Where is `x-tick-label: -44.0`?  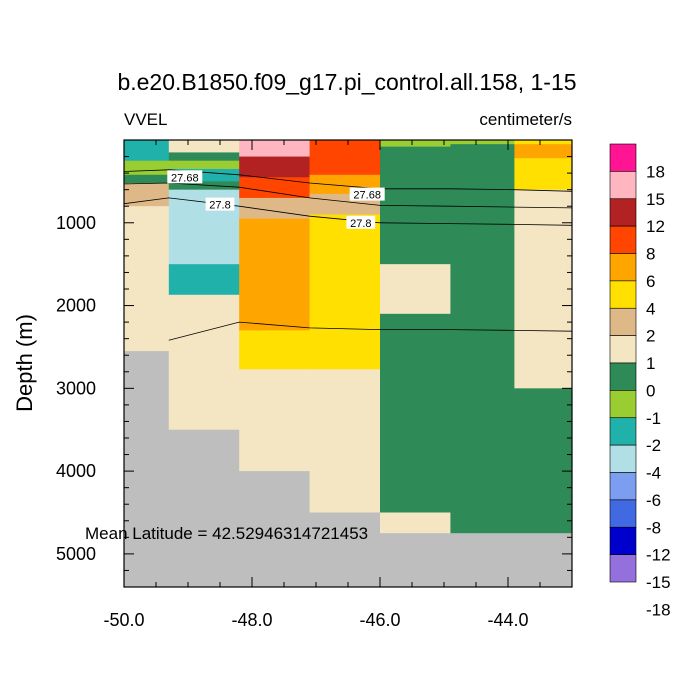 x-tick-label: -44.0 is located at coordinates (507, 620).